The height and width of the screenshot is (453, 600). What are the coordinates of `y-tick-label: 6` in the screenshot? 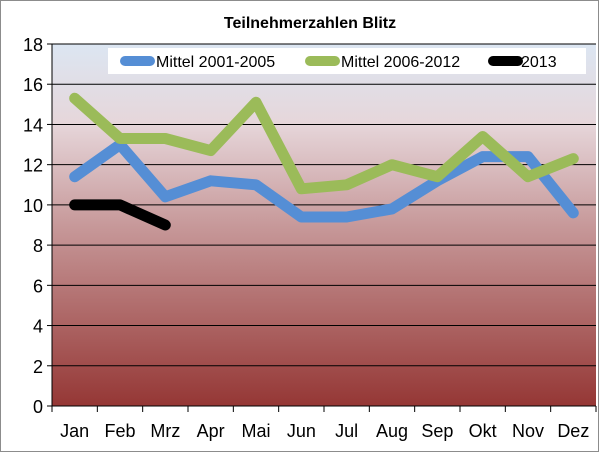 It's located at (38, 286).